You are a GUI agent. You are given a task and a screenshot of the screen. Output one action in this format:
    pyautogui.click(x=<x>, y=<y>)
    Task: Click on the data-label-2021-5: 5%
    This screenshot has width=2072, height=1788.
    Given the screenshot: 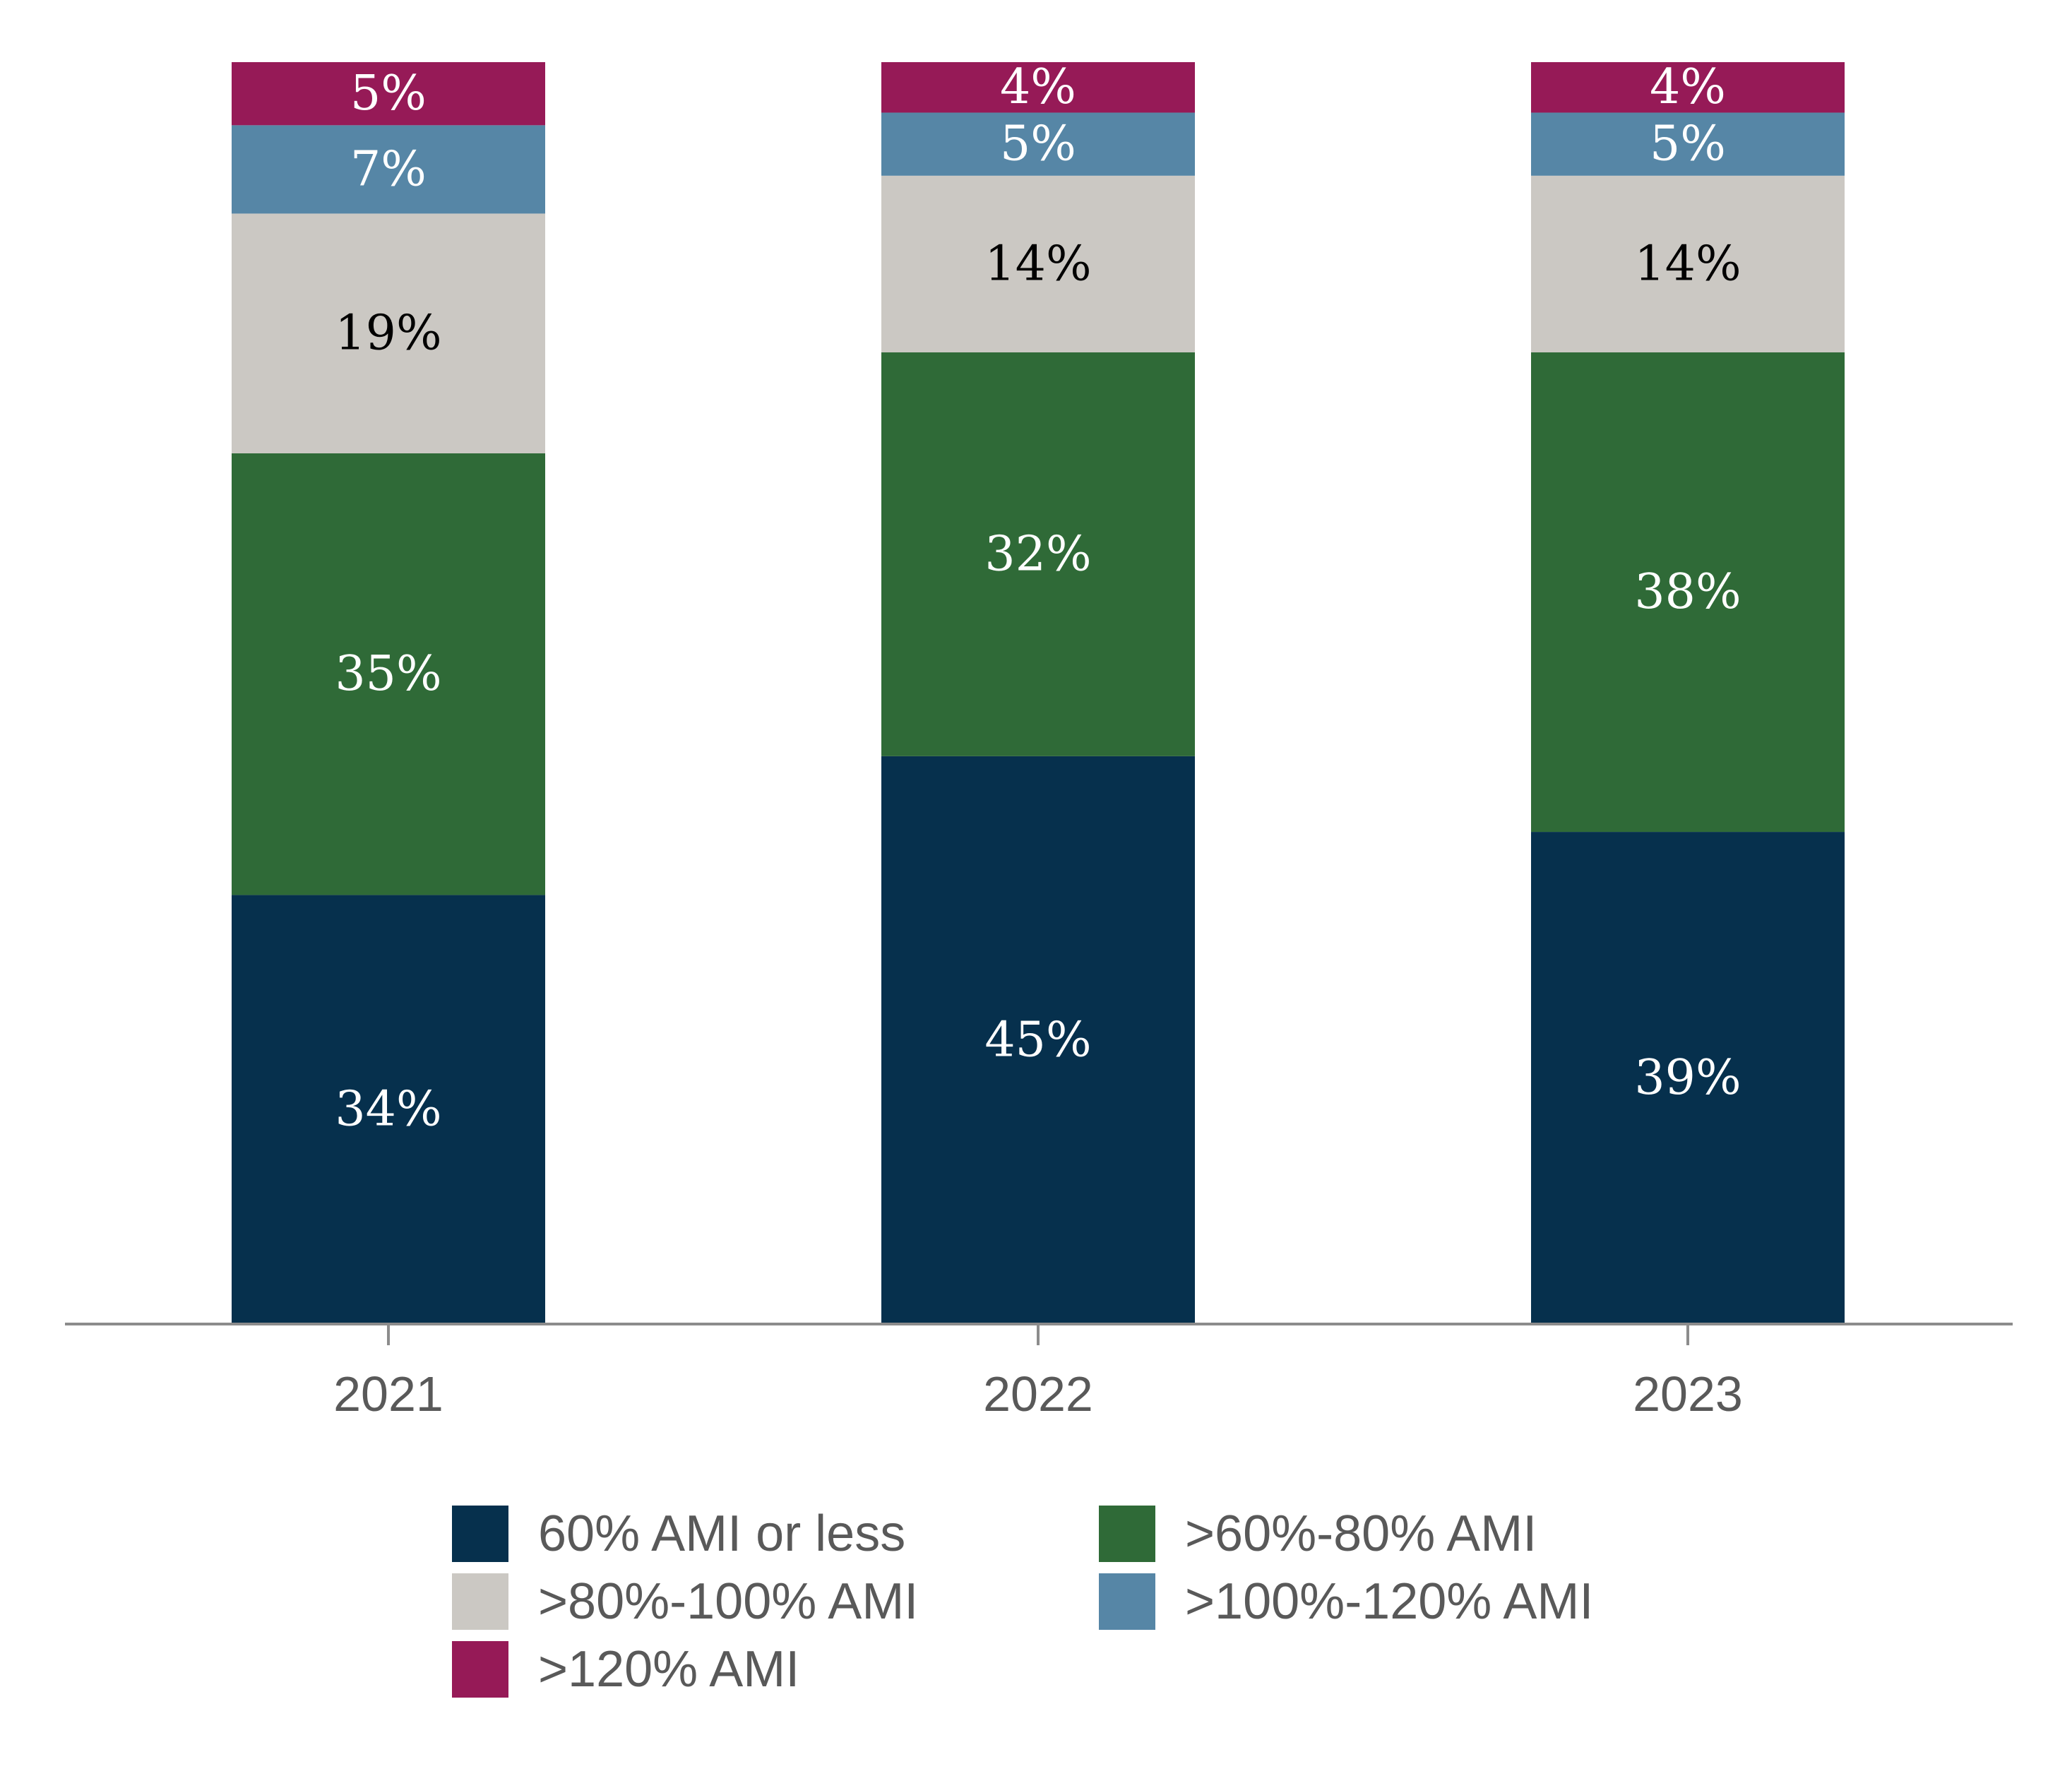 What is the action you would take?
    pyautogui.click(x=389, y=94)
    